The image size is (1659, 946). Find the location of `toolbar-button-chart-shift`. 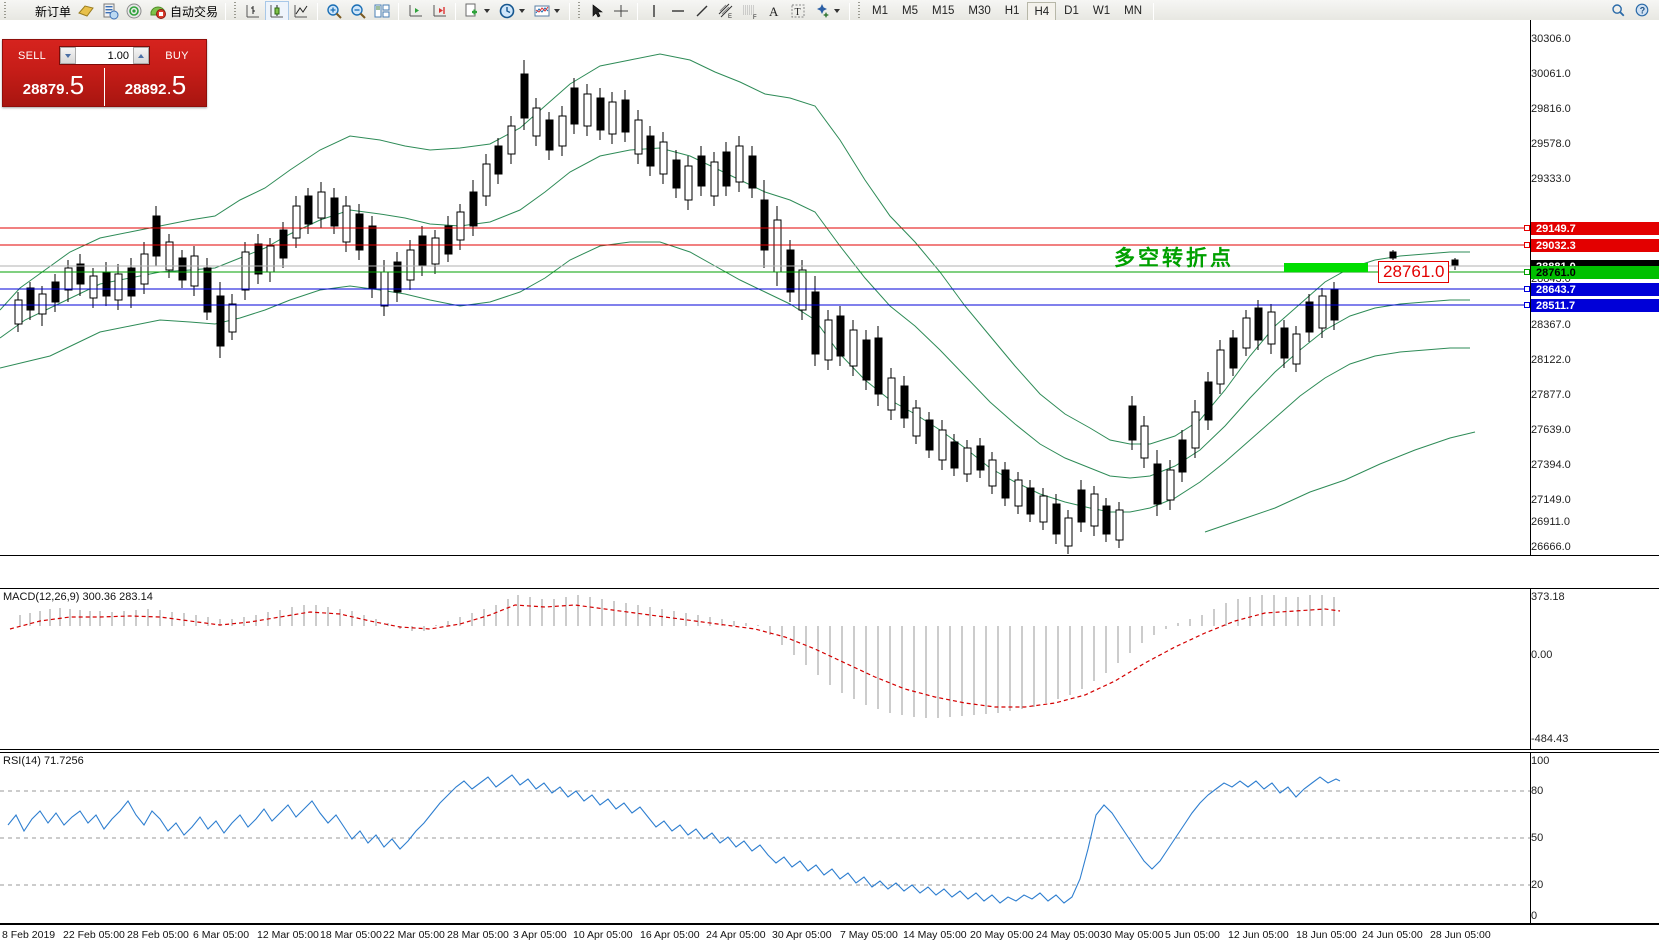

toolbar-button-chart-shift is located at coordinates (439, 11).